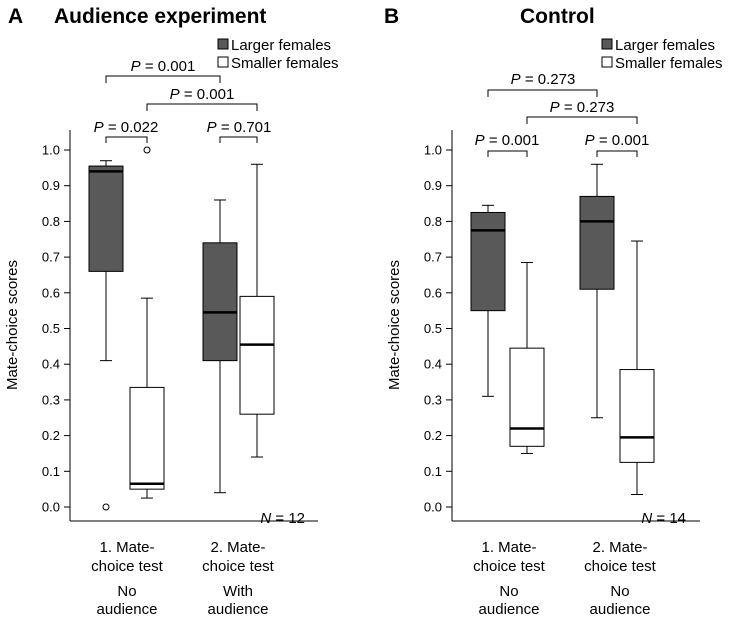  I want to click on panel-b-y-tick-label: 0.6, so click(433, 292).